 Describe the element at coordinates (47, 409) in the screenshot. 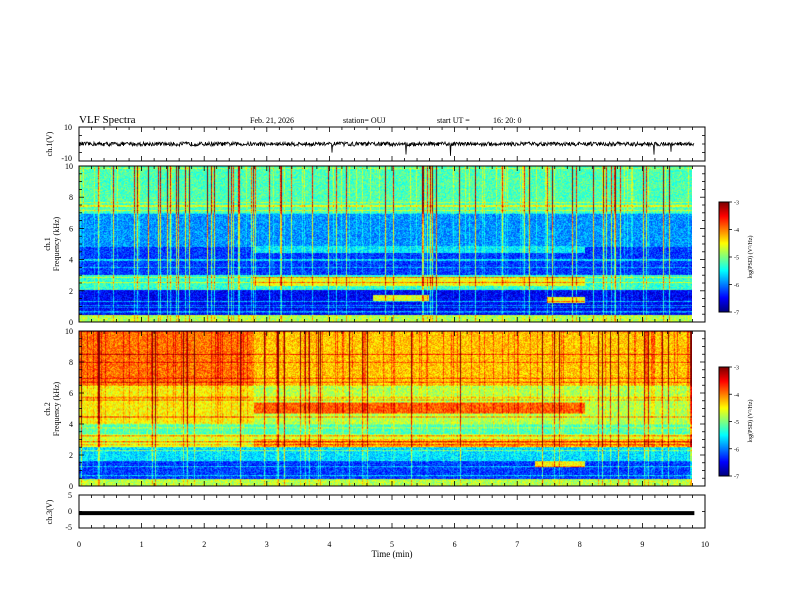

I see `ch2-spectrogram-channel: ch.2` at that location.